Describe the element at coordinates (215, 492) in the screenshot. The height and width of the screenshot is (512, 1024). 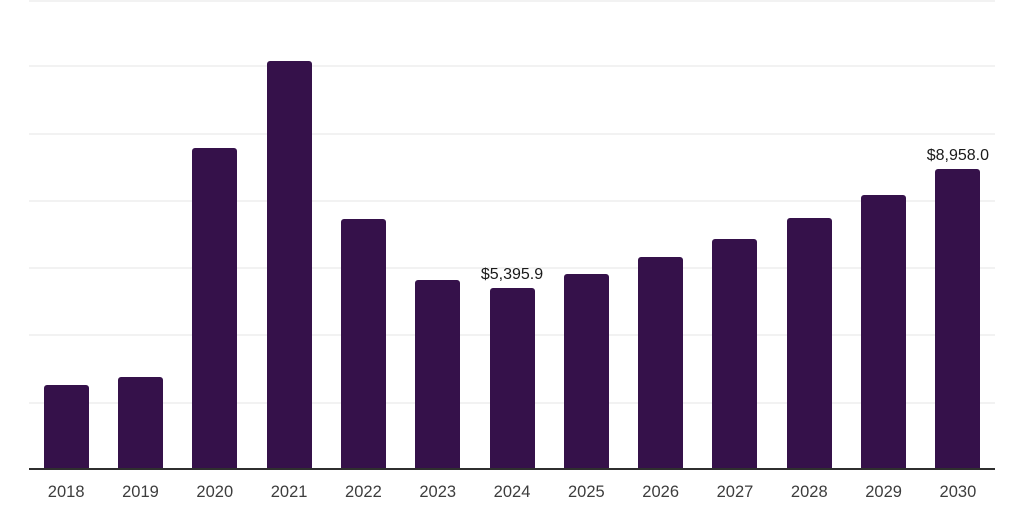
I see `x-tick-label: 2020` at that location.